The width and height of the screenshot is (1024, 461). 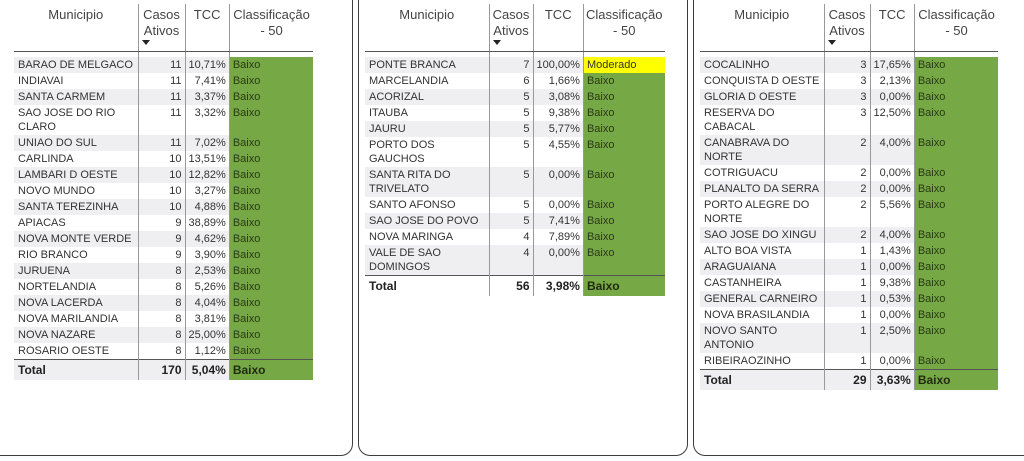 I want to click on table-row: CONQUISTA D OESTE 3 2,13% Baixo, so click(x=849, y=81).